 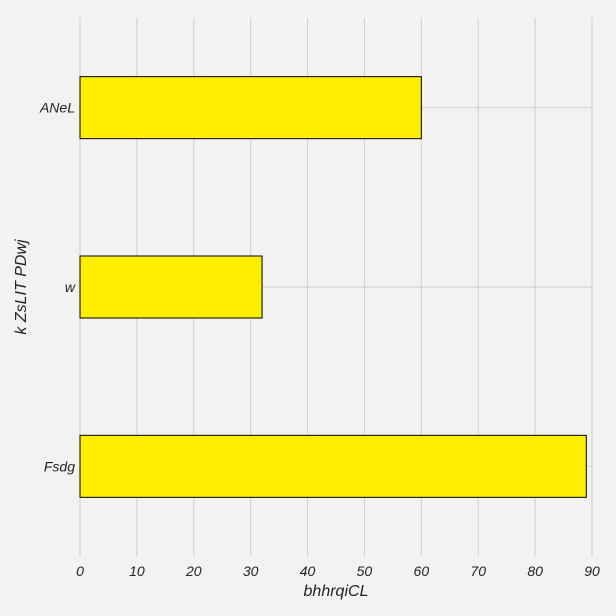 I want to click on x-tick-label: 40, so click(x=308, y=571).